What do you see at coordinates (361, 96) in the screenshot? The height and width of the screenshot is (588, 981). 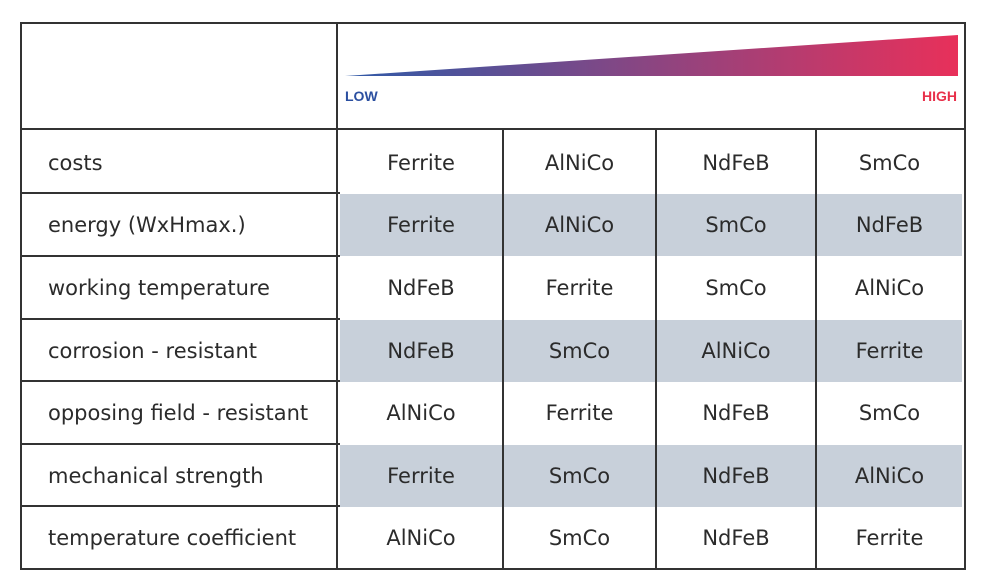 I see `low-label: LOW` at bounding box center [361, 96].